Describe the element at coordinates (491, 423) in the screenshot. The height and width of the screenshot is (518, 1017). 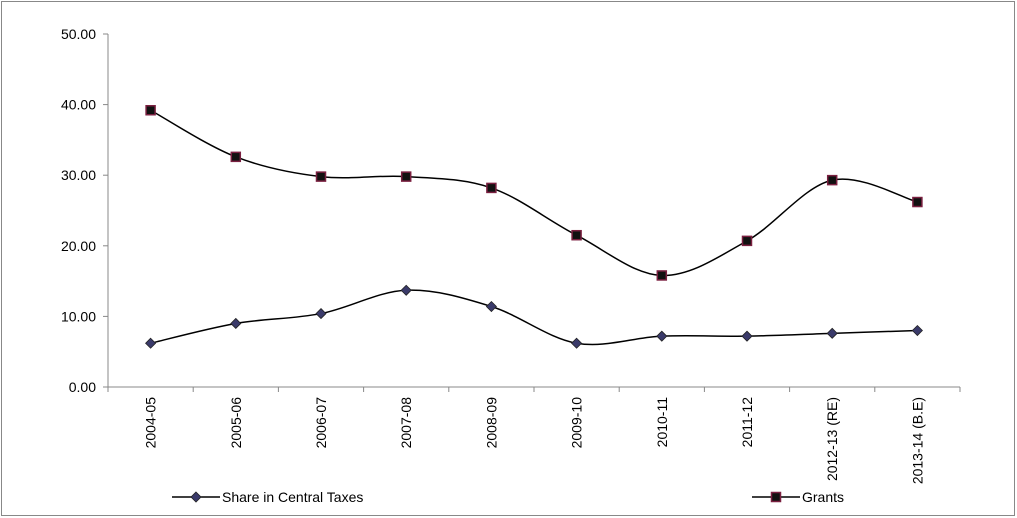
I see `x-tick-label: 2008-09` at that location.